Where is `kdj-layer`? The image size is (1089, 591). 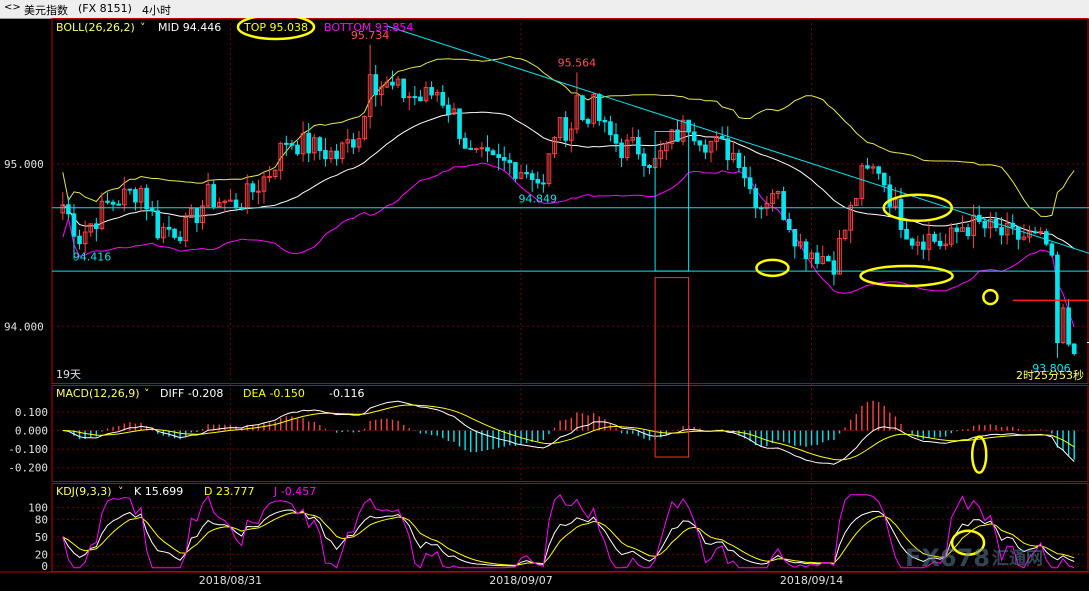 kdj-layer is located at coordinates (568, 531).